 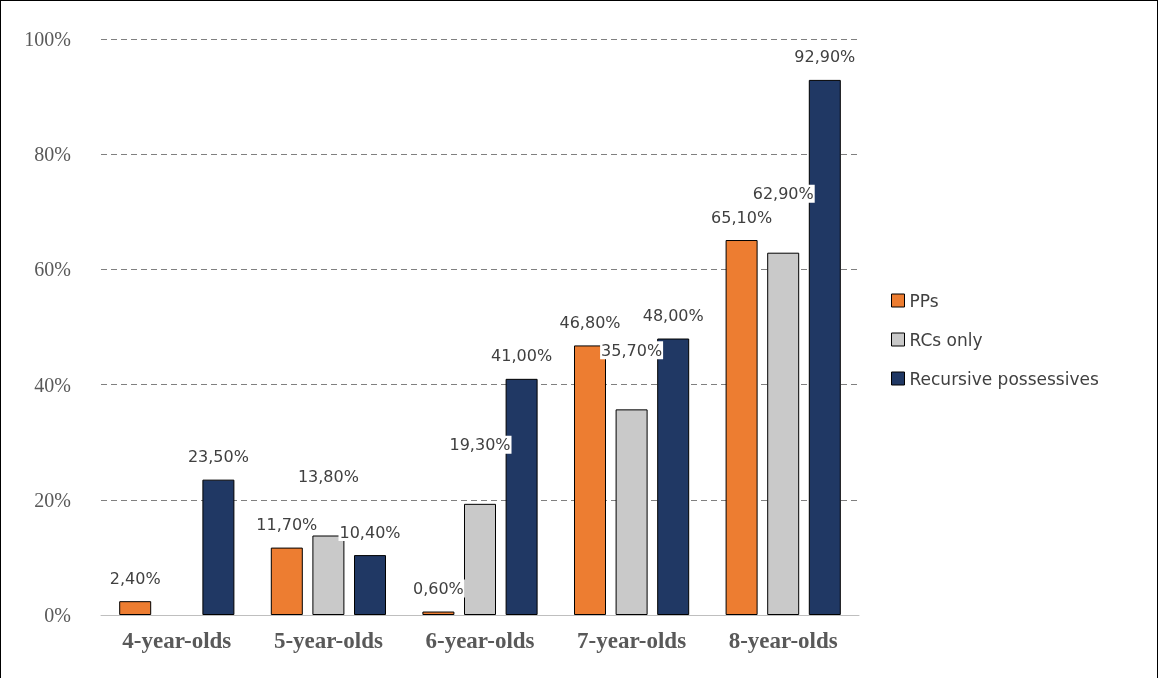 I want to click on data-label: 2,40%, so click(x=135, y=578).